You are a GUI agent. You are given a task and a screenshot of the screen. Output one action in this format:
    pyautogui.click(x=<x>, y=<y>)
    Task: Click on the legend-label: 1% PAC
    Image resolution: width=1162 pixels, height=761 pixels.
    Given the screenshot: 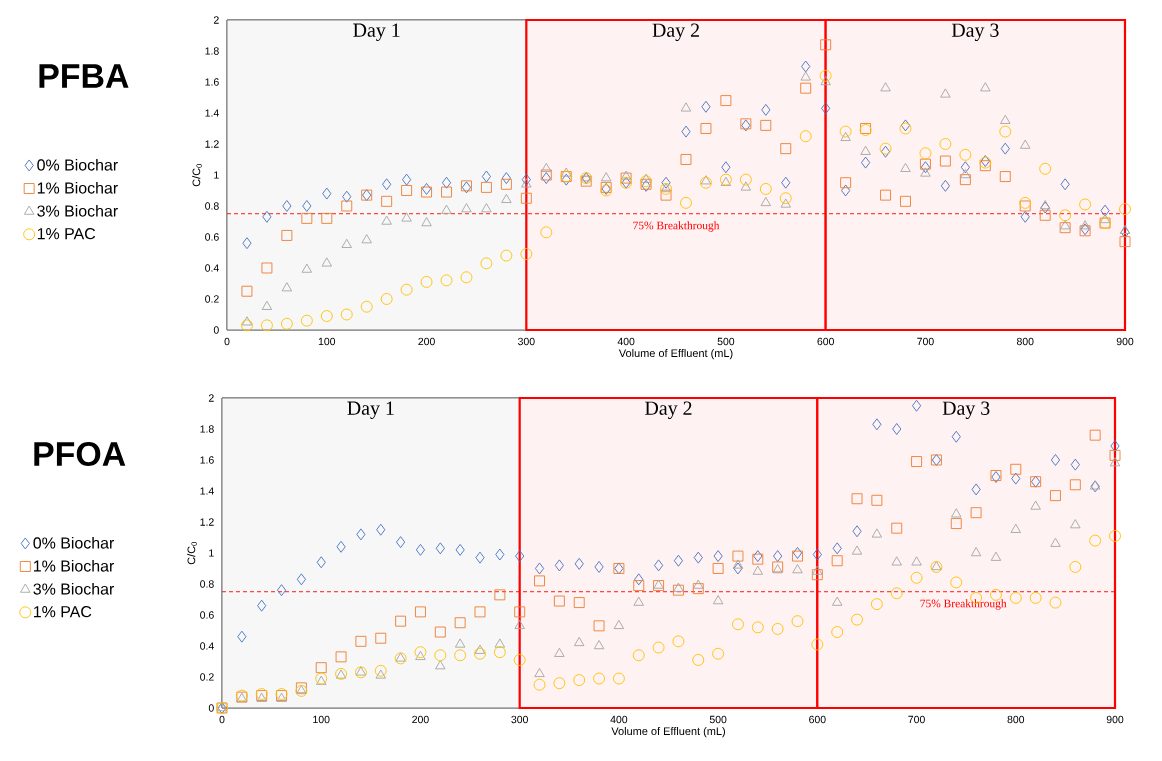 What is the action you would take?
    pyautogui.click(x=63, y=612)
    